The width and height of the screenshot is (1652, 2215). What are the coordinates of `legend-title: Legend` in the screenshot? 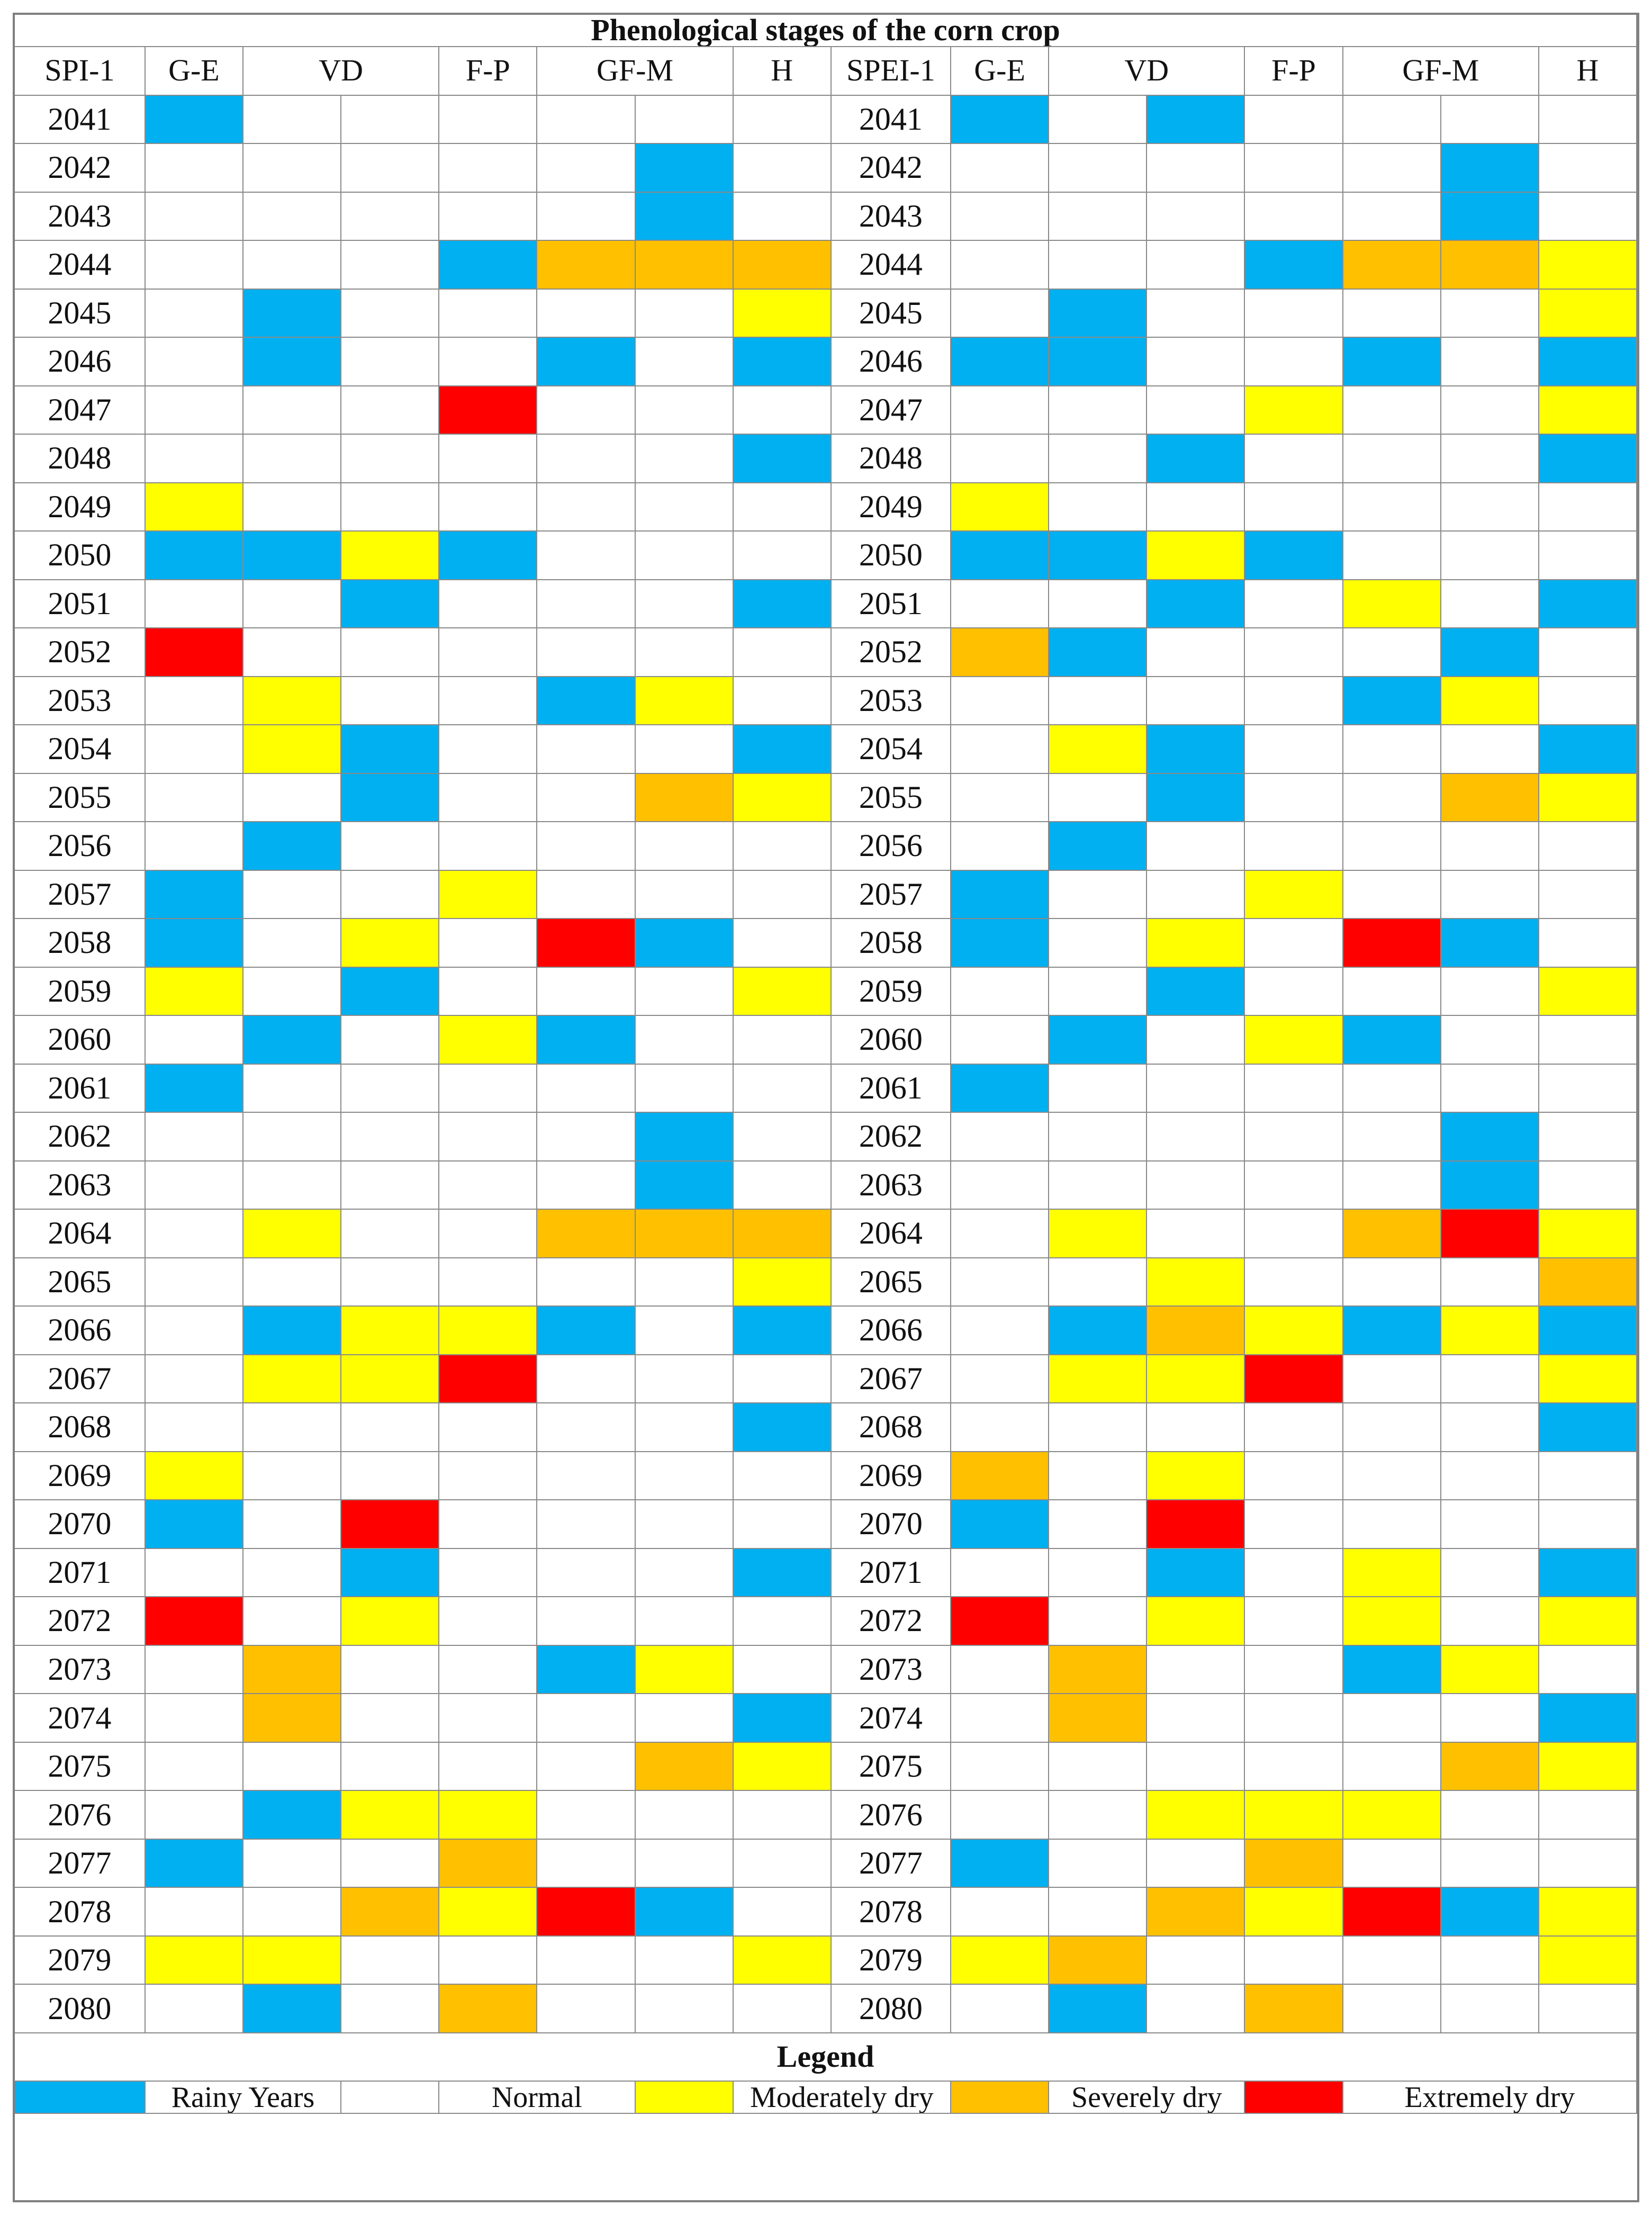 It's located at (826, 2057).